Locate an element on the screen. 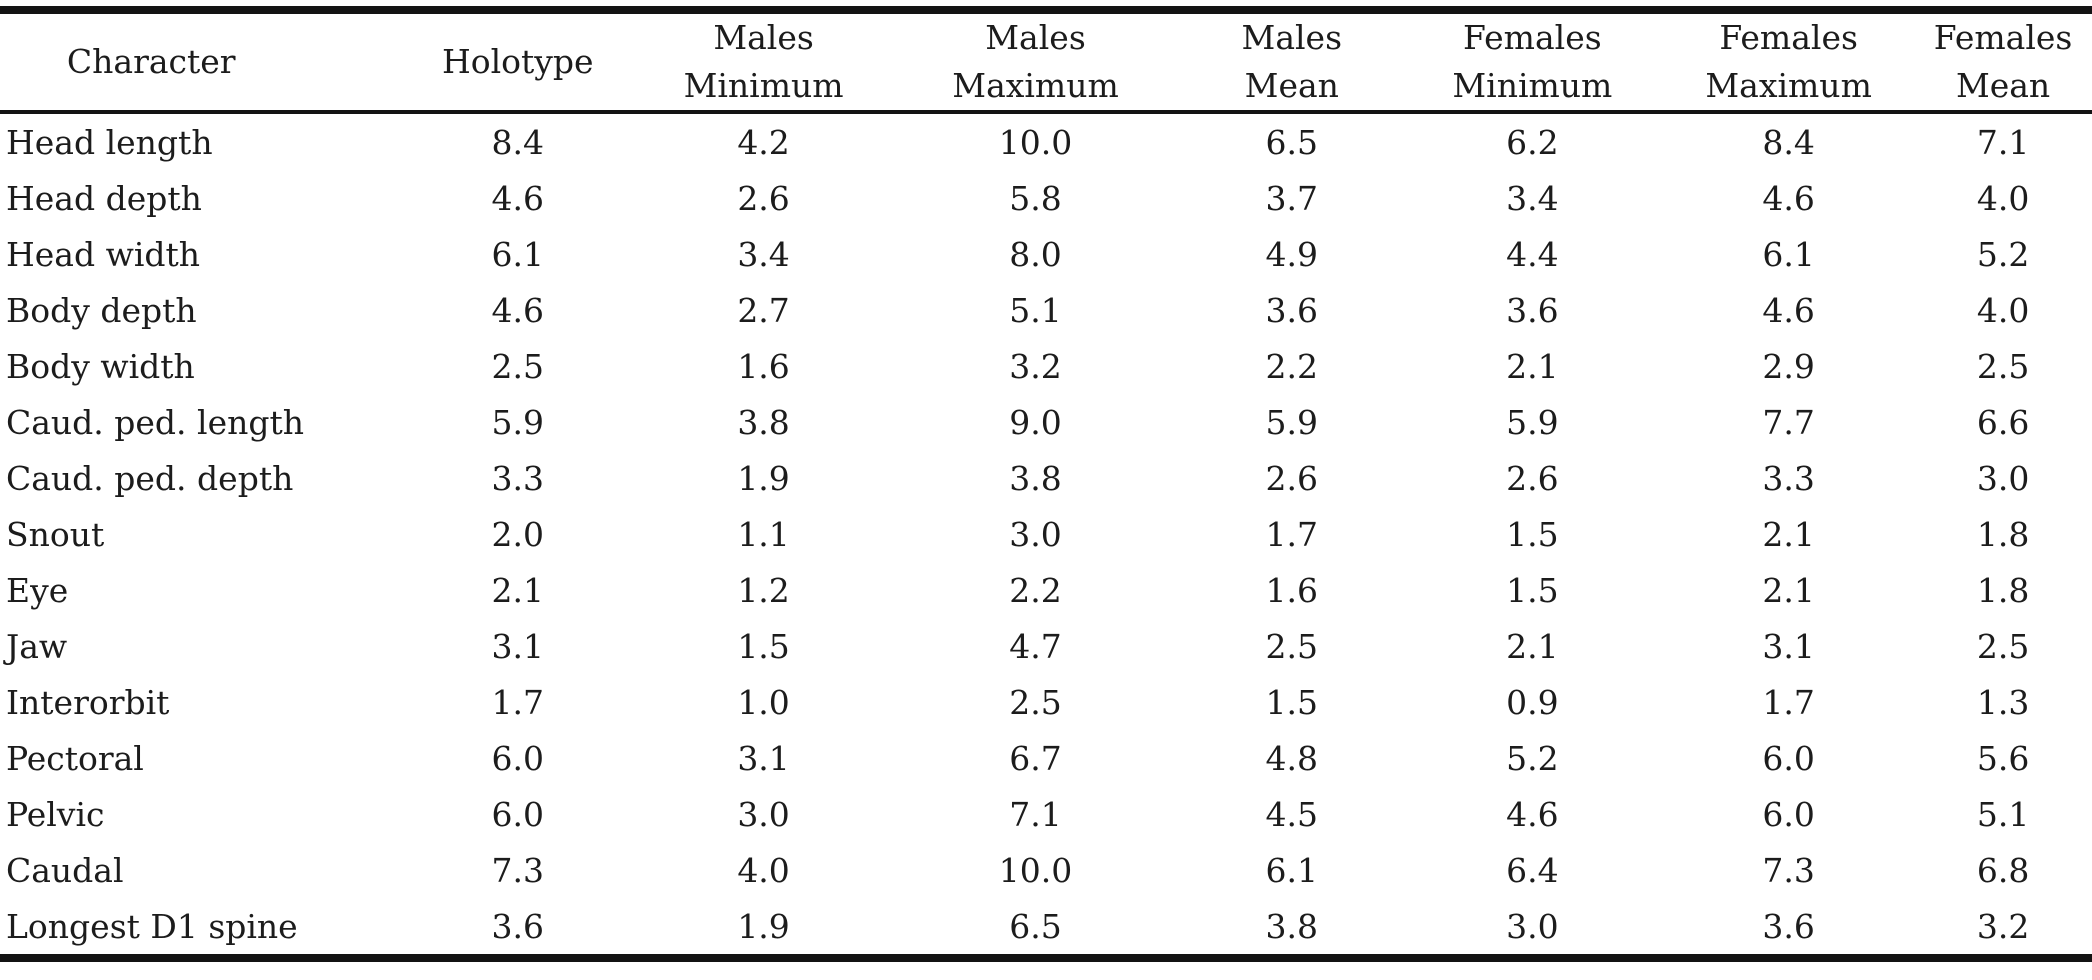 The image size is (2092, 980). column-header-6: Females Maximum is located at coordinates (1789, 62).